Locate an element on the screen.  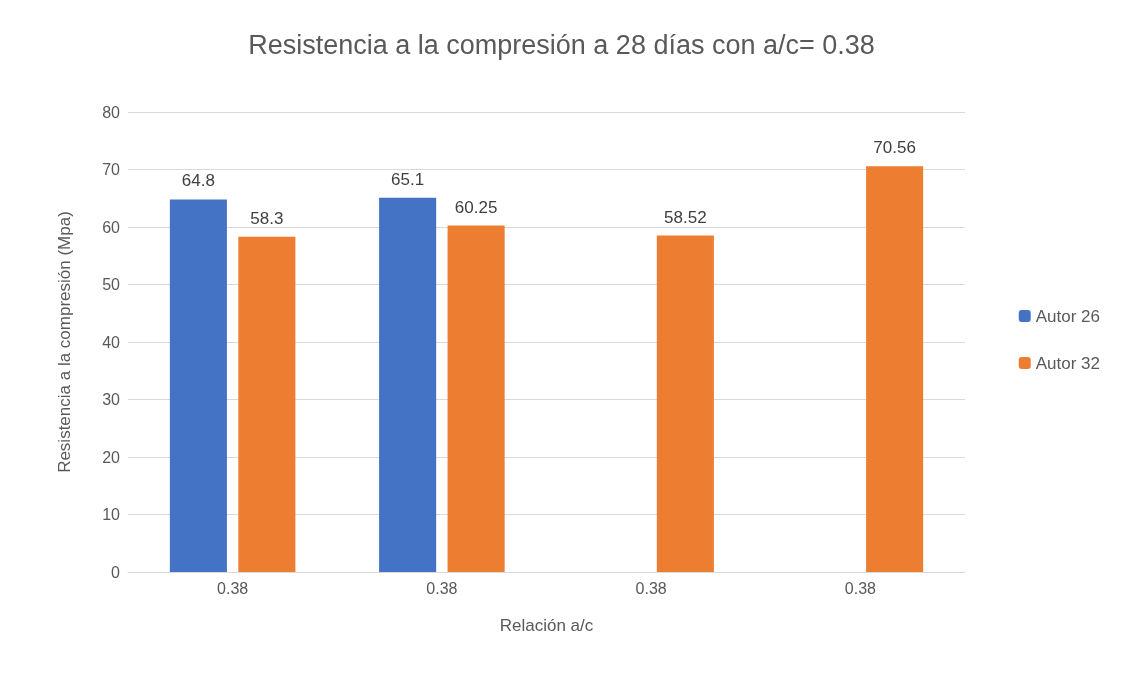
chart-title: Resistencia a la compresión a 28 días con a/c= 0.38 is located at coordinates (561, 44).